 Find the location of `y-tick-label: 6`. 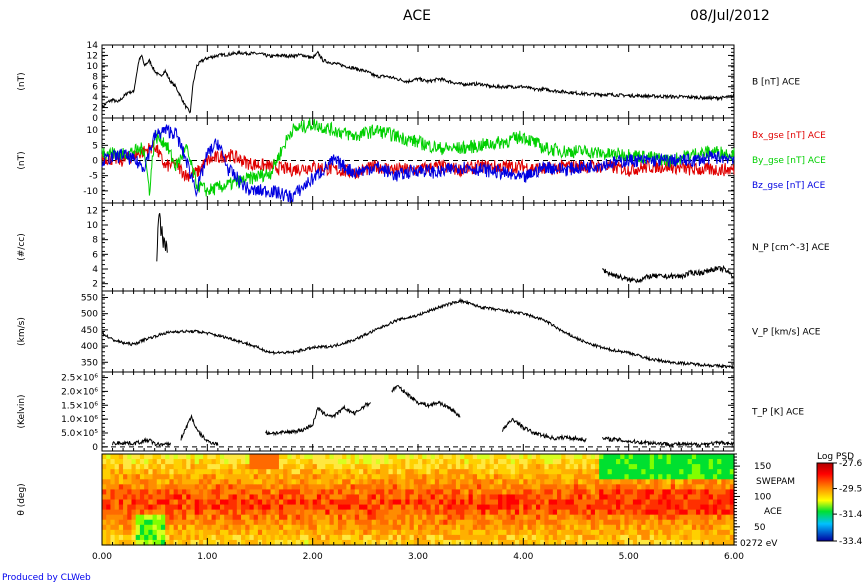

y-tick-label: 6 is located at coordinates (95, 88).